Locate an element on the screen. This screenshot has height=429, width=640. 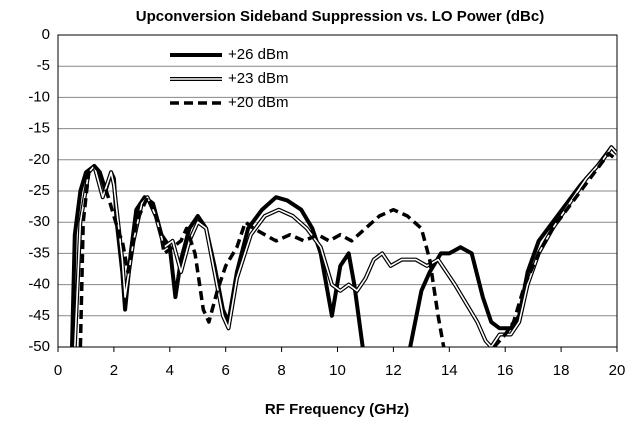
y-tick-label: -25 is located at coordinates (39, 190).